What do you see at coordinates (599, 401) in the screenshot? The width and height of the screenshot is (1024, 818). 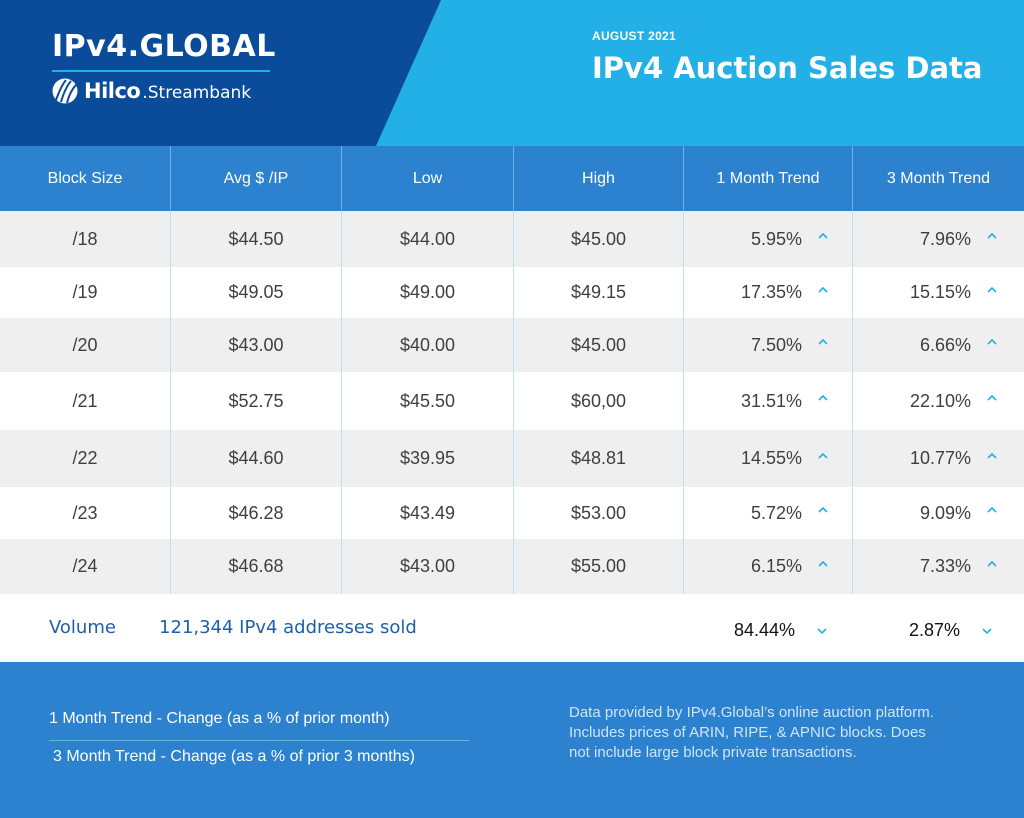 I see `high-price-cell: $60,00` at bounding box center [599, 401].